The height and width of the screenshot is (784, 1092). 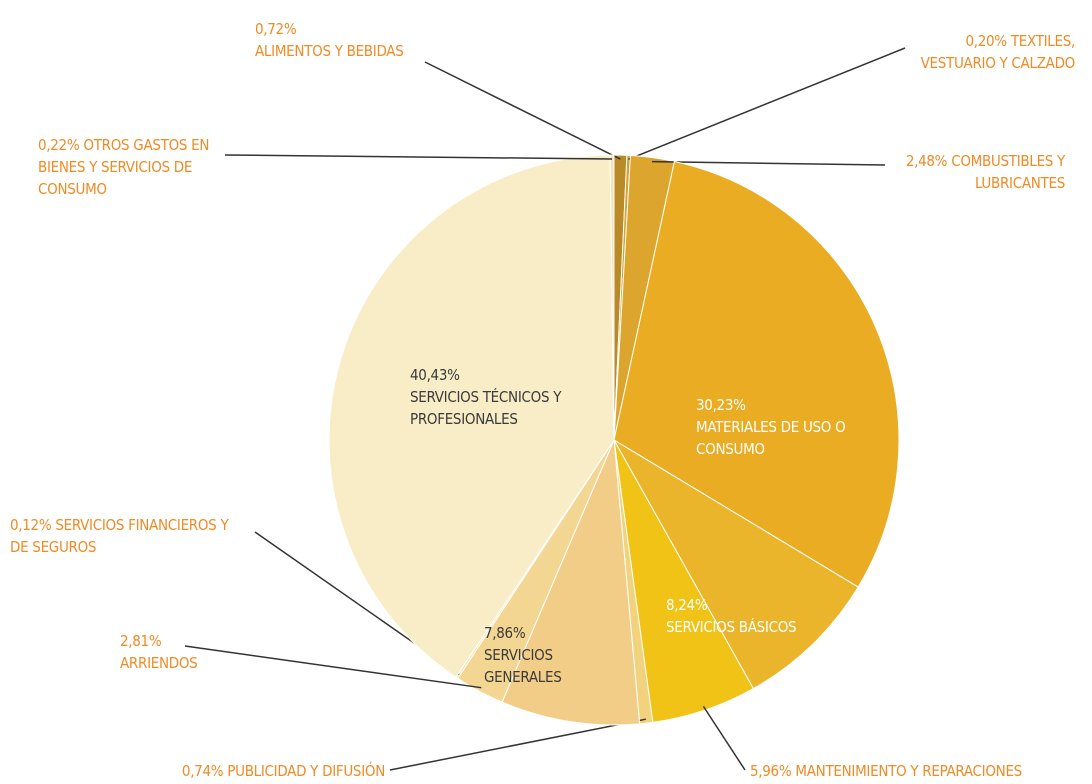 What do you see at coordinates (159, 663) in the screenshot?
I see `category-label: ARRIENDOS` at bounding box center [159, 663].